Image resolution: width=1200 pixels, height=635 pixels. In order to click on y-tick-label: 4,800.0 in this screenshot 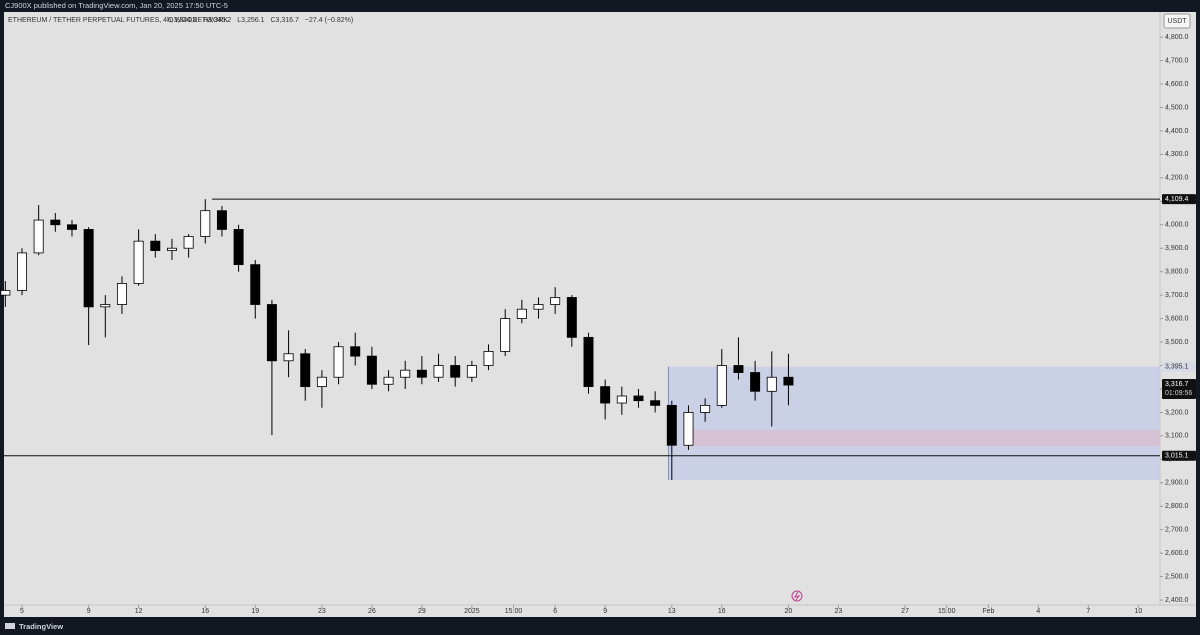, I will do `click(1176, 37)`.